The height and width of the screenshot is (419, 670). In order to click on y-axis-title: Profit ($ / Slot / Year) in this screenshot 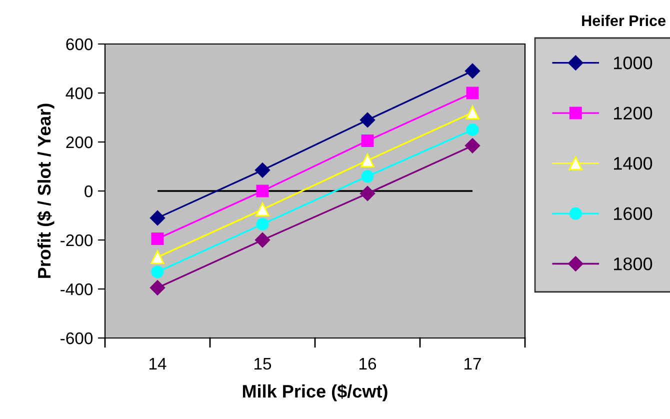, I will do `click(45, 191)`.